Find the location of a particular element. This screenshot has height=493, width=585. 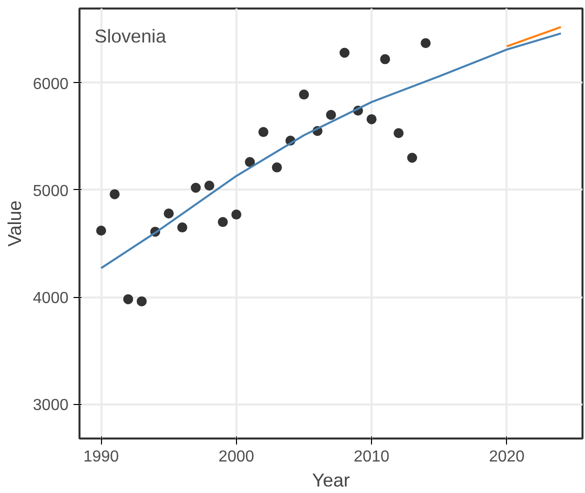

annotation: Slovenia is located at coordinates (130, 36).